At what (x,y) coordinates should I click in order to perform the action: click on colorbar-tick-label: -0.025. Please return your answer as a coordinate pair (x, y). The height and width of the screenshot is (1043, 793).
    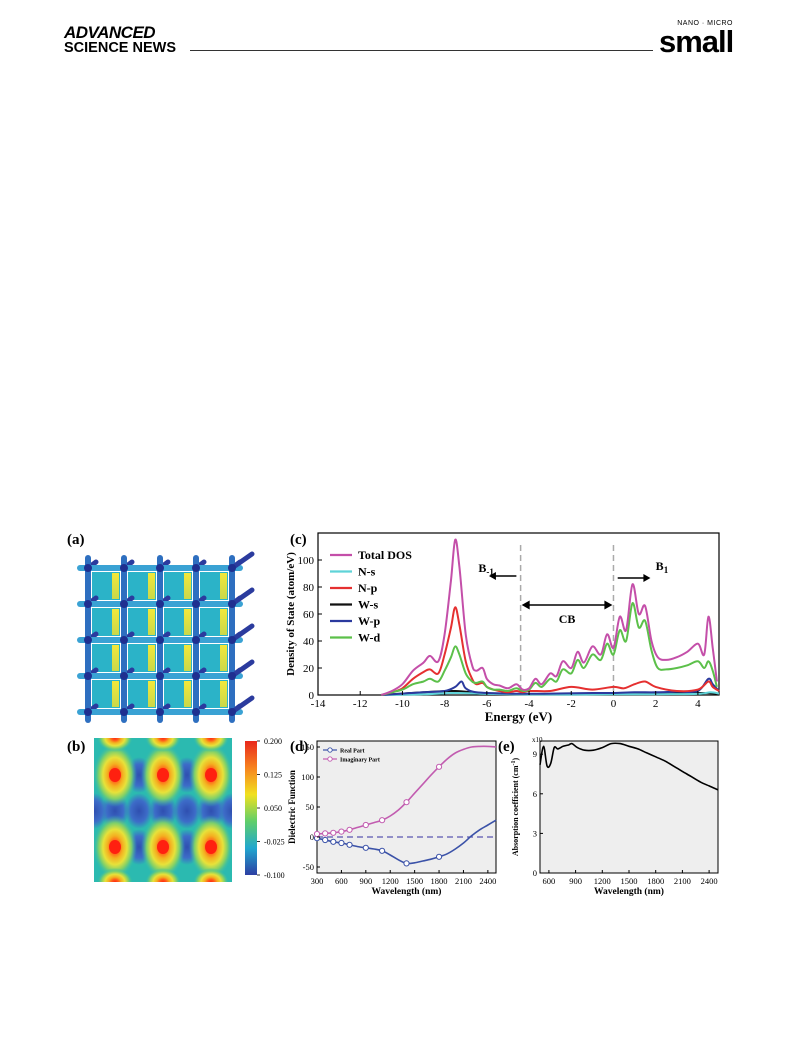
    Looking at the image, I should click on (274, 842).